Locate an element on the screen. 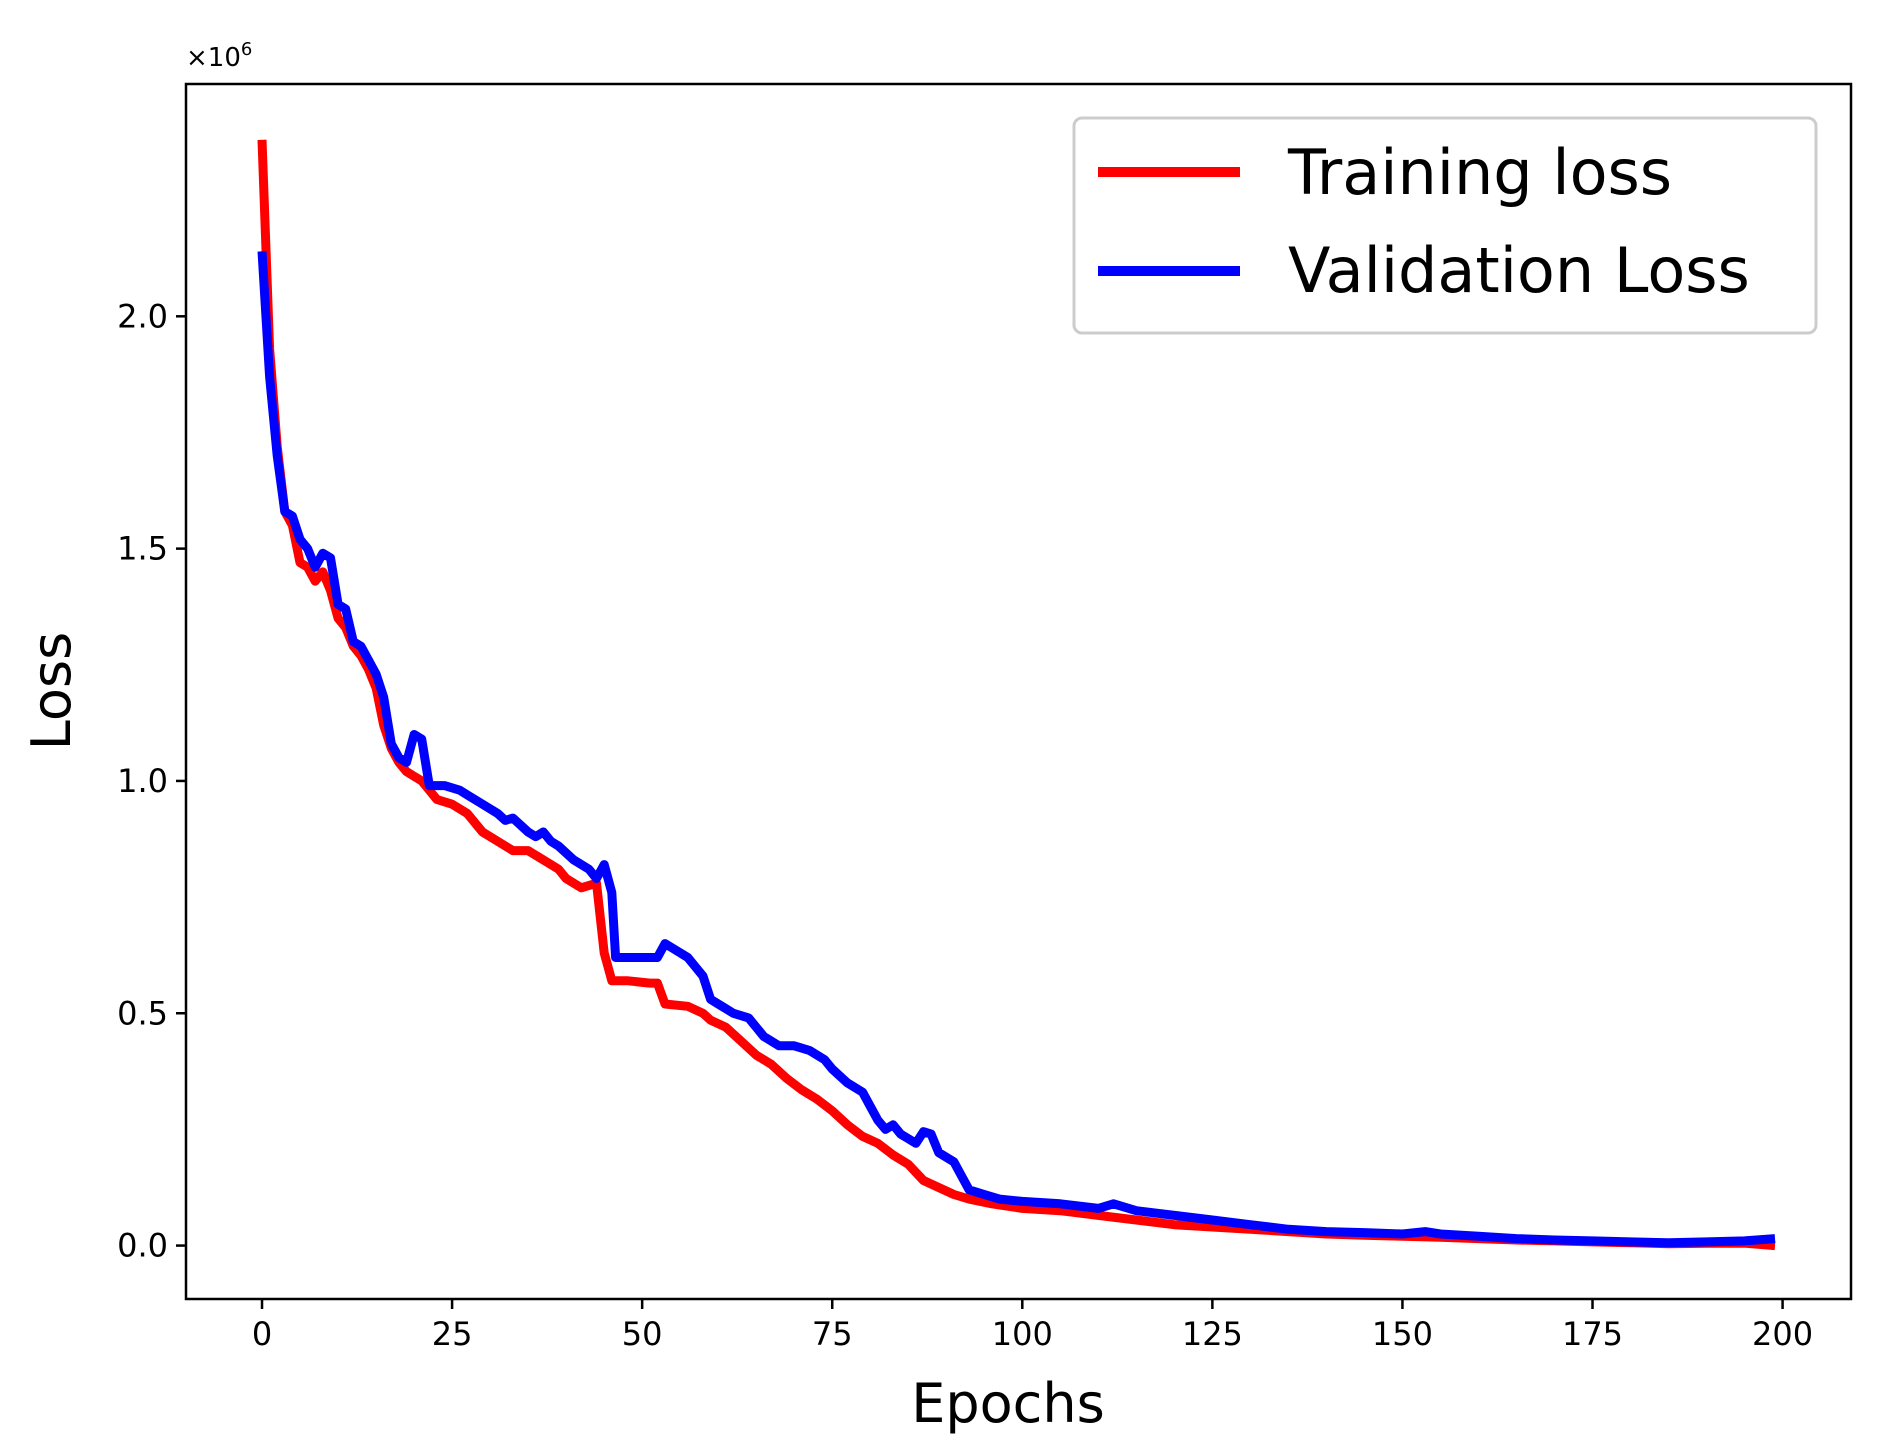 The height and width of the screenshot is (1441, 1877). x-ticks: 0 25 50 75 100 125 150 175 200 is located at coordinates (1032, 1326).